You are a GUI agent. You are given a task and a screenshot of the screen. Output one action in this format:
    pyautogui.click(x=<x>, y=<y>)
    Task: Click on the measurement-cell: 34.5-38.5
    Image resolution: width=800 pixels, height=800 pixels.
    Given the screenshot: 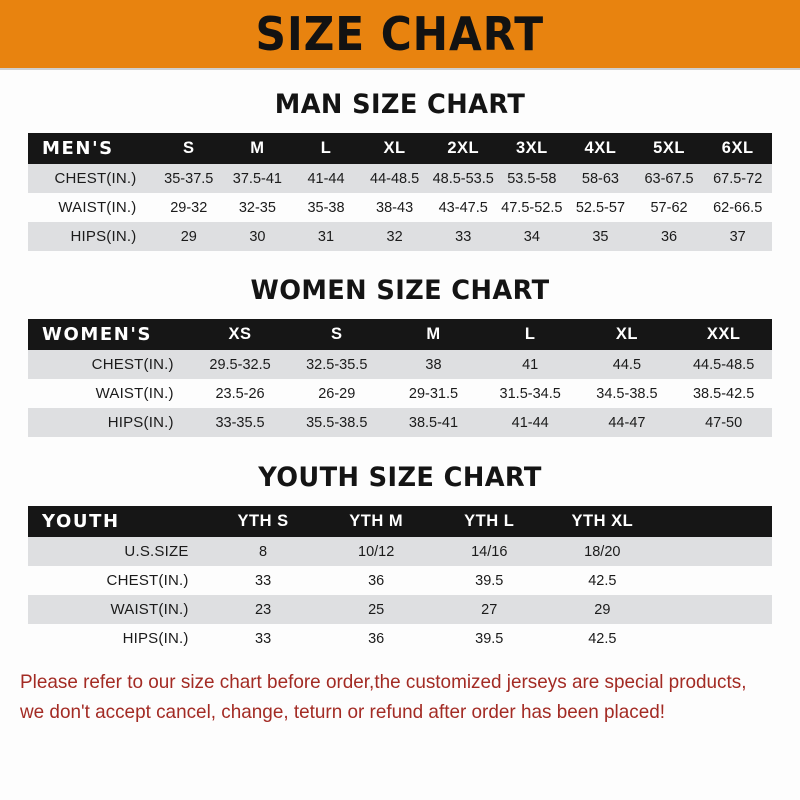 What is the action you would take?
    pyautogui.click(x=627, y=393)
    